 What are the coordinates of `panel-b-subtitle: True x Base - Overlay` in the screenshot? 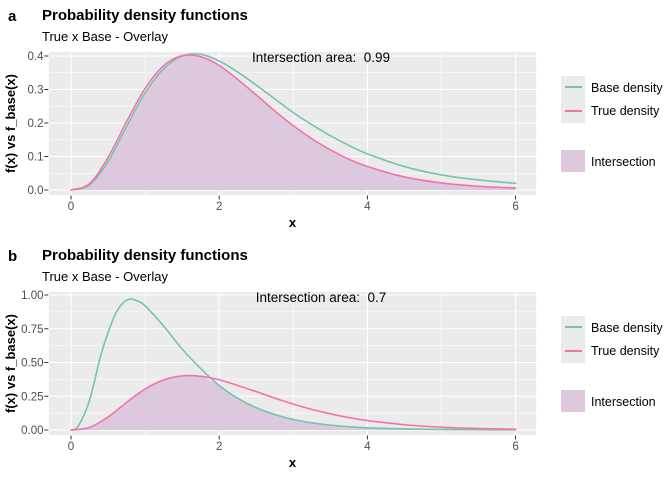 It's located at (105, 276).